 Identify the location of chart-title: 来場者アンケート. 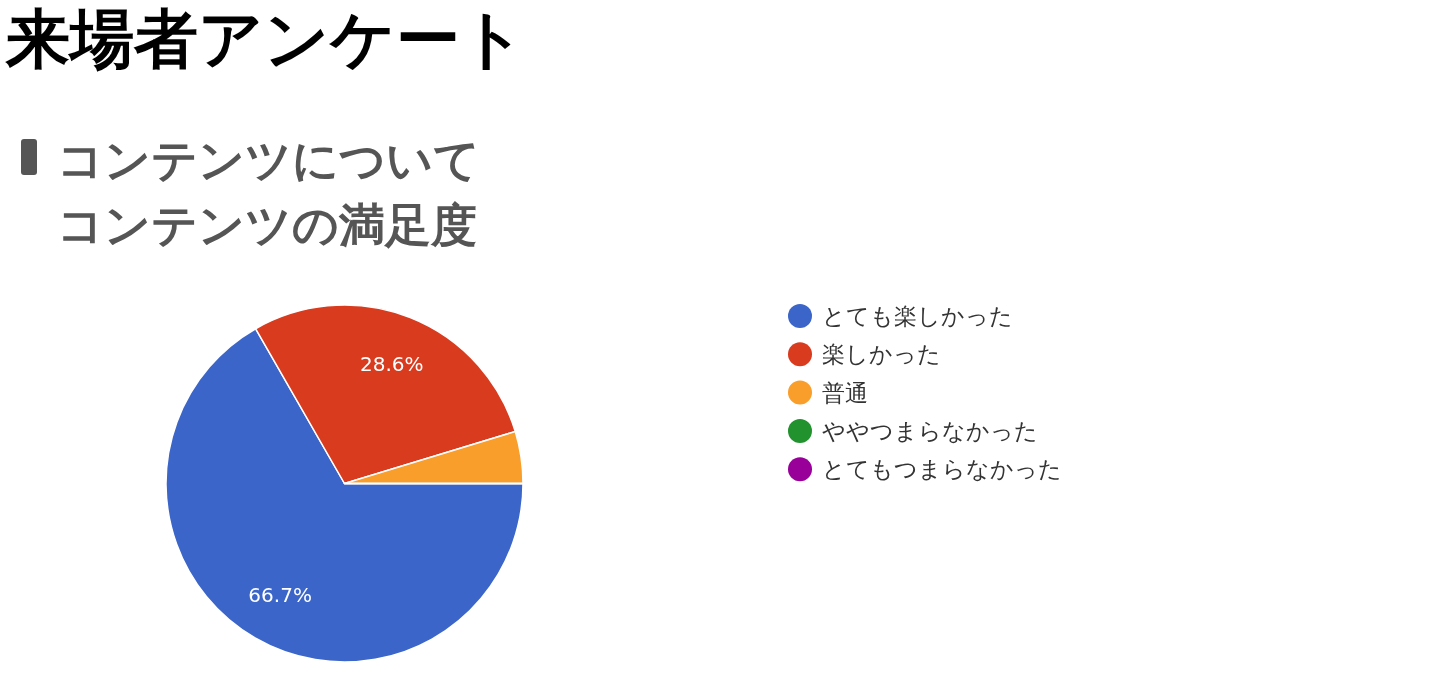
(265, 39).